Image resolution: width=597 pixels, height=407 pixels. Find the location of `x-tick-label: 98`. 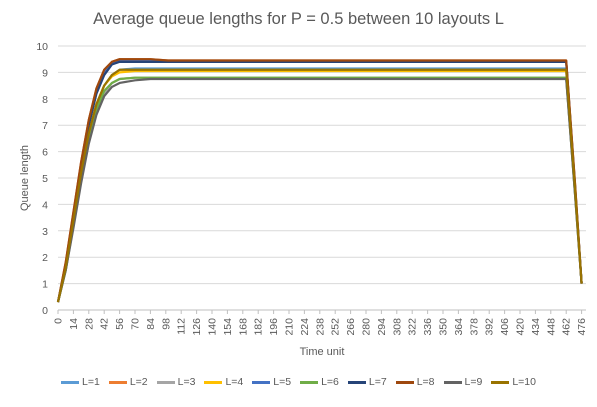

x-tick-label: 98 is located at coordinates (166, 324).